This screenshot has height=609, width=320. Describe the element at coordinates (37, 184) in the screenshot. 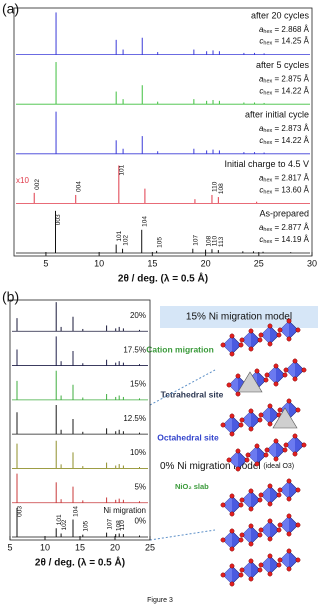

I see `peak-label: 002` at that location.